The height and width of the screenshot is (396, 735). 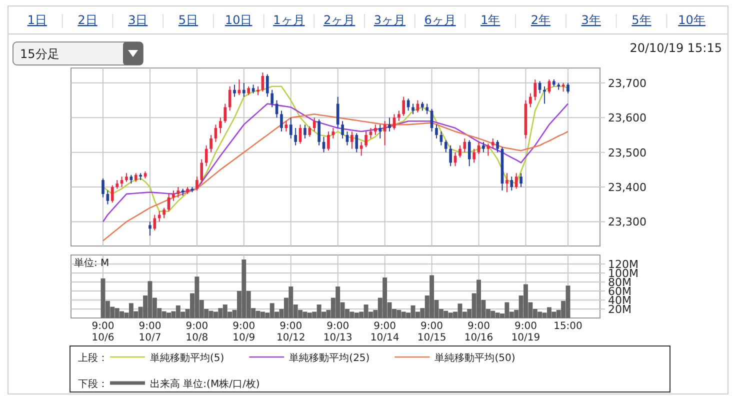 I want to click on text: 15分足, so click(x=40, y=54).